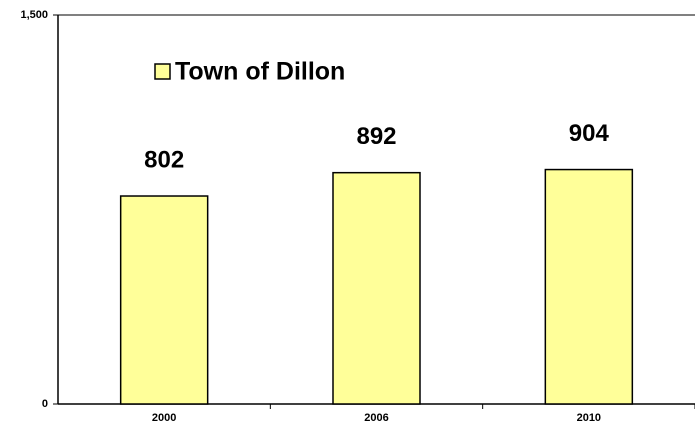  What do you see at coordinates (589, 133) in the screenshot?
I see `data-label: 904` at bounding box center [589, 133].